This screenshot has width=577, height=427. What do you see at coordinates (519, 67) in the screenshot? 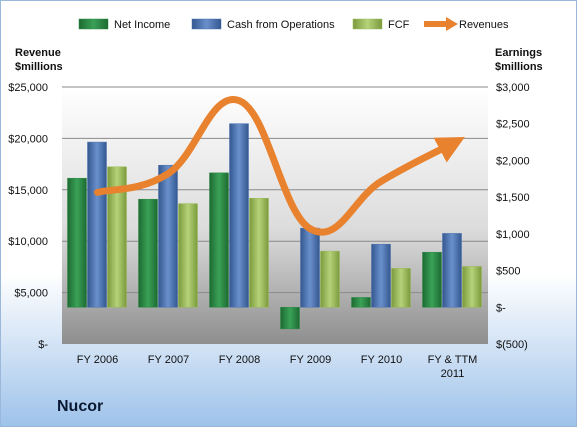
I see `right-axis-title: $millions` at bounding box center [519, 67].